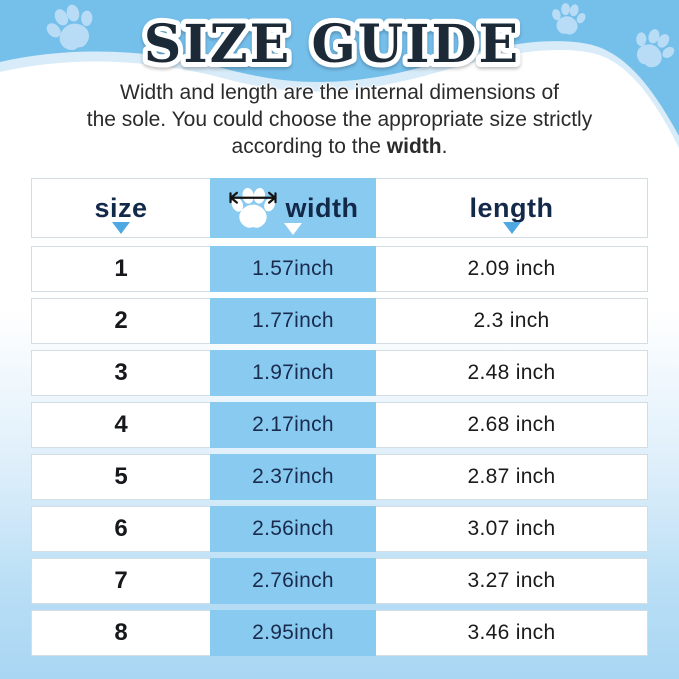 The image size is (679, 679). I want to click on table-header-row: size width length, so click(339, 208).